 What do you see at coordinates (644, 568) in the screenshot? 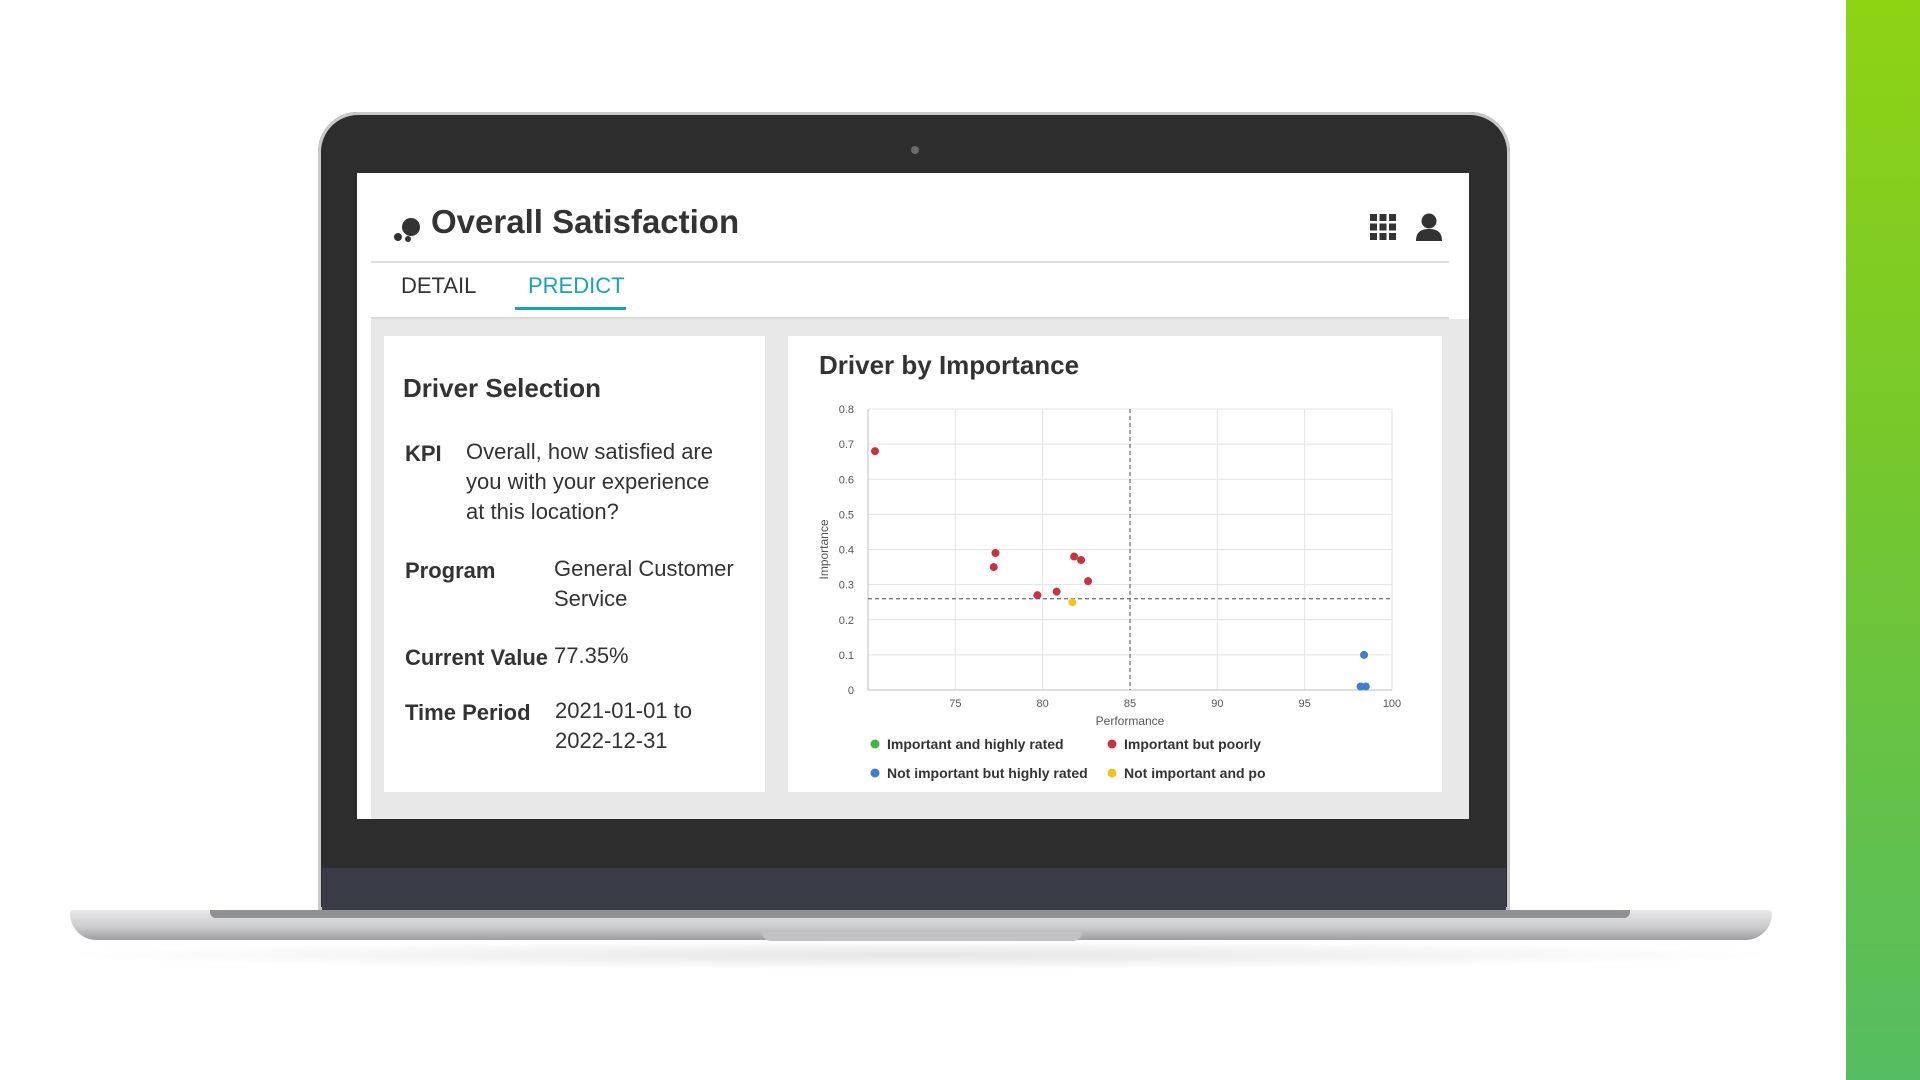
I see `program-value-line: General Customer` at bounding box center [644, 568].